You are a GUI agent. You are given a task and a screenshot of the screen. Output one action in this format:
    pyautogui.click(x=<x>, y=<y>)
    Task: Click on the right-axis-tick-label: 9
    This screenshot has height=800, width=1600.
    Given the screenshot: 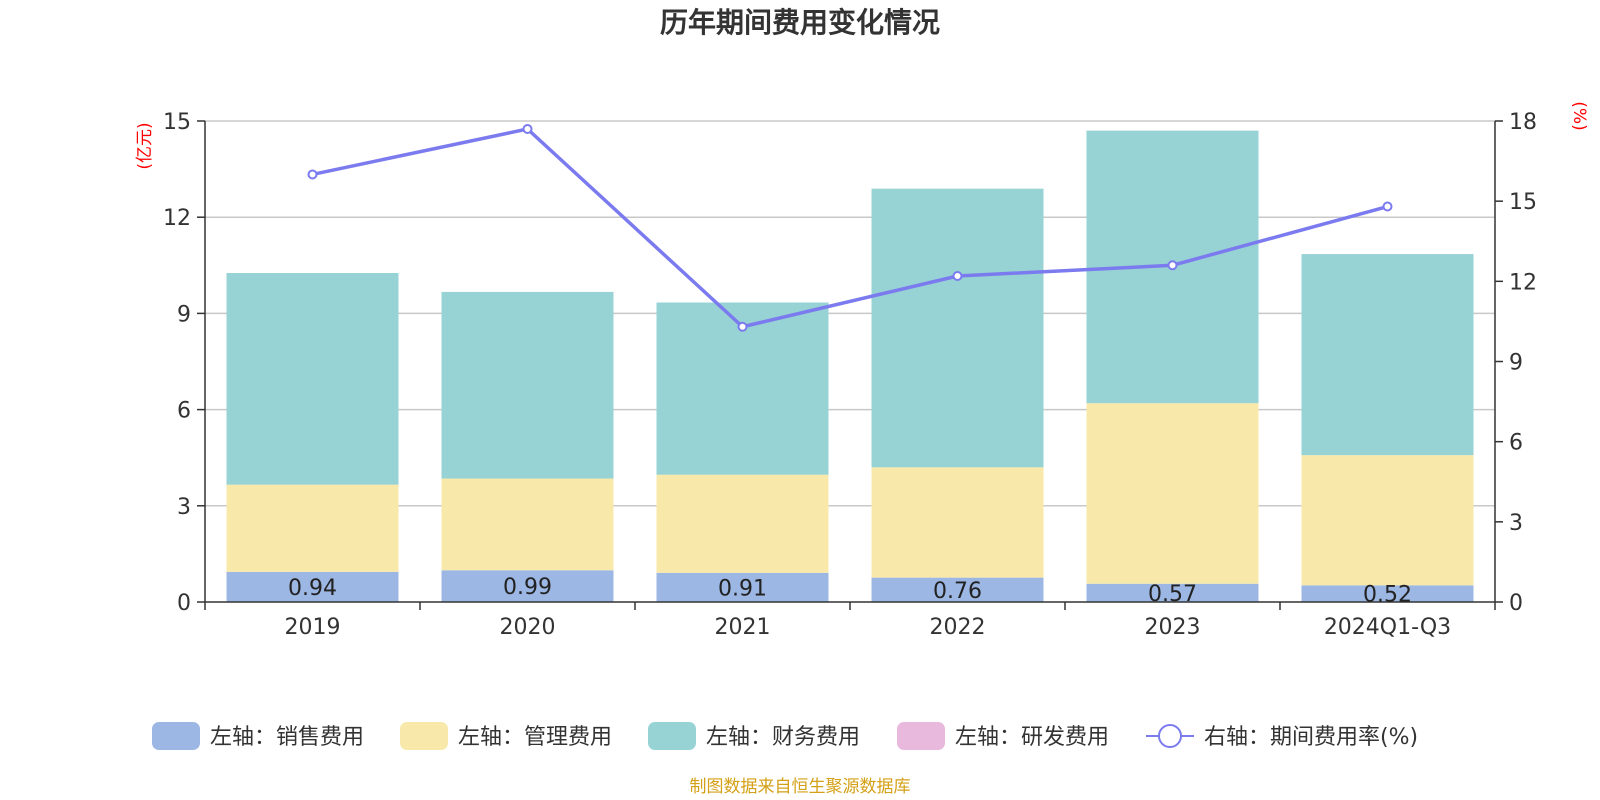 What is the action you would take?
    pyautogui.click(x=1516, y=363)
    